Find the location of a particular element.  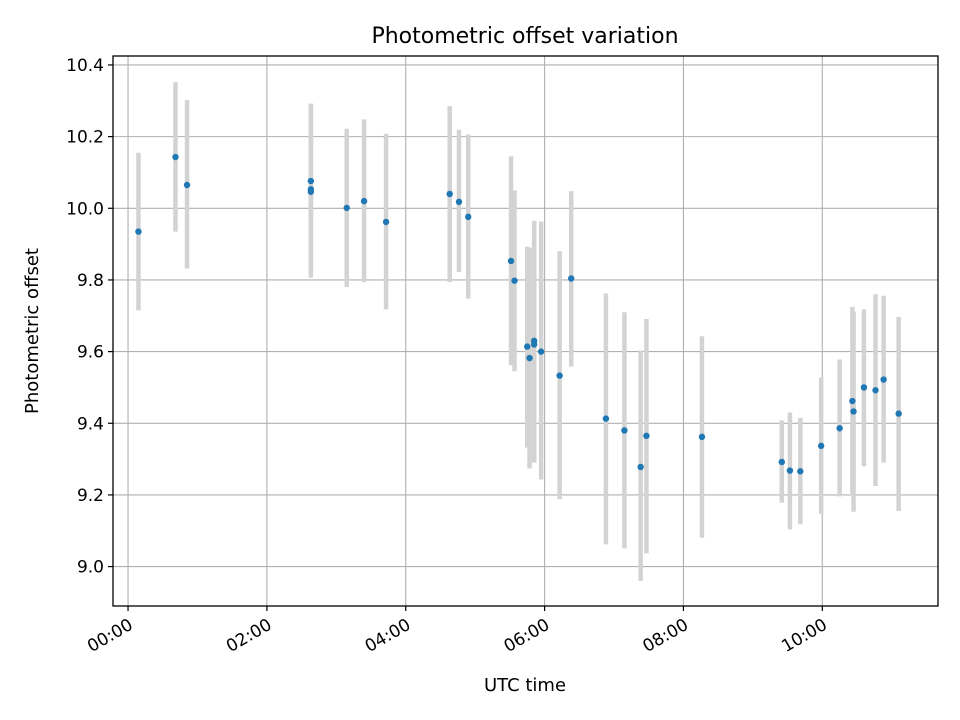

y-tick-label: 10.0 is located at coordinates (85, 209).